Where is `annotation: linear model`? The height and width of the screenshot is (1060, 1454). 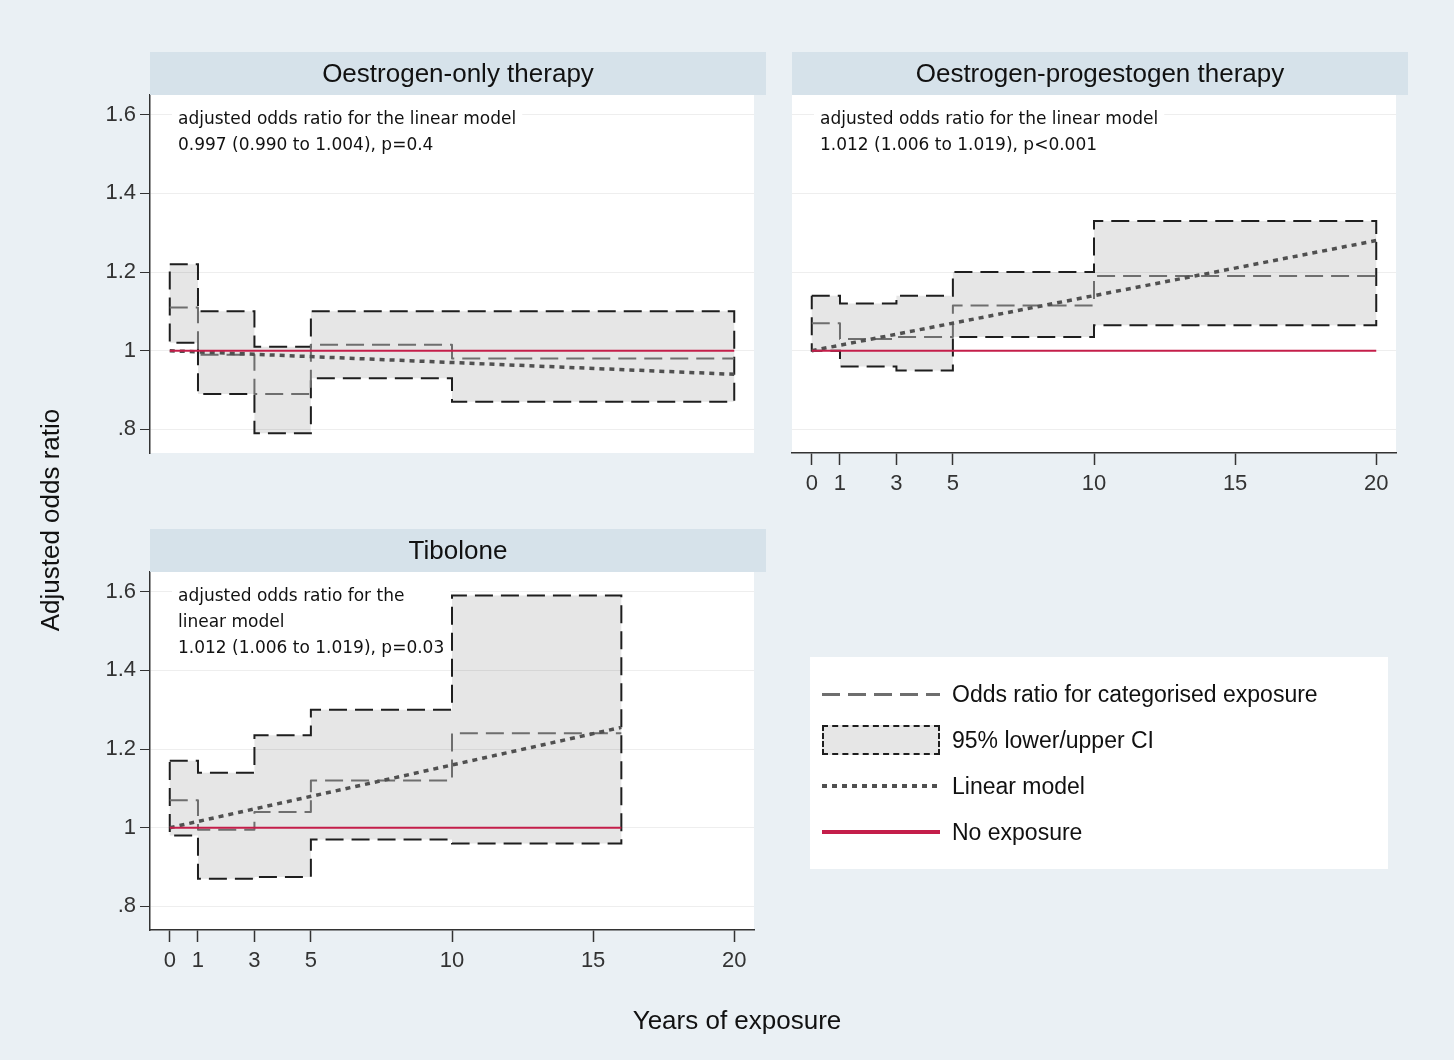
annotation: linear model is located at coordinates (231, 620).